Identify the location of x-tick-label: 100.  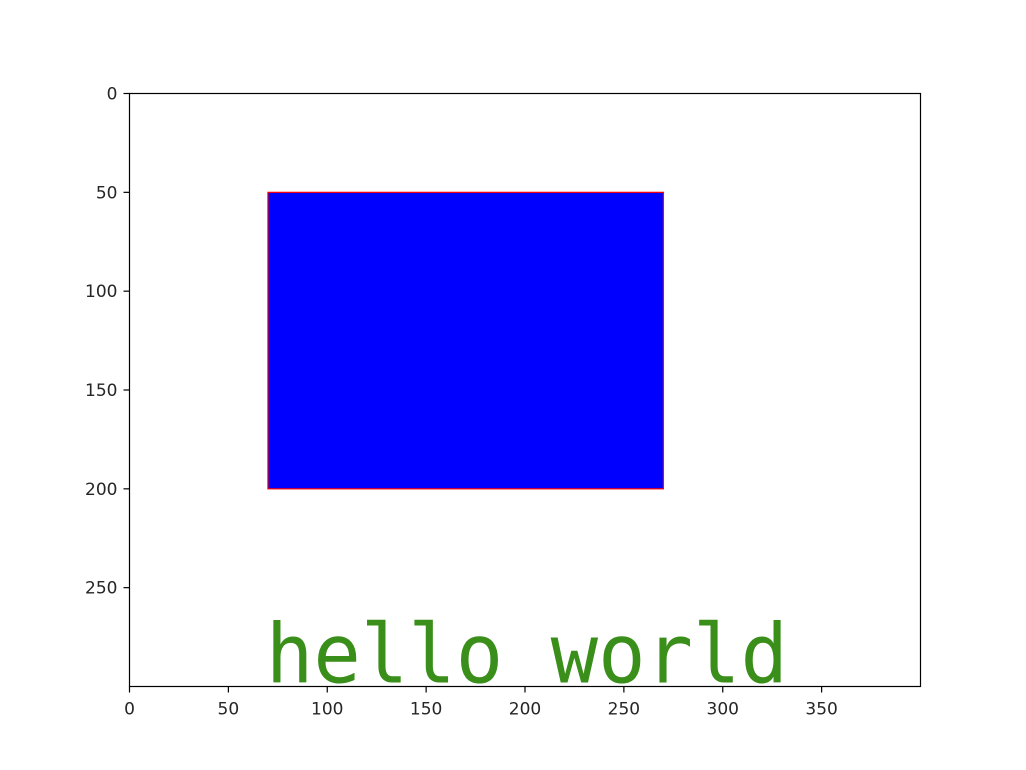
(327, 710).